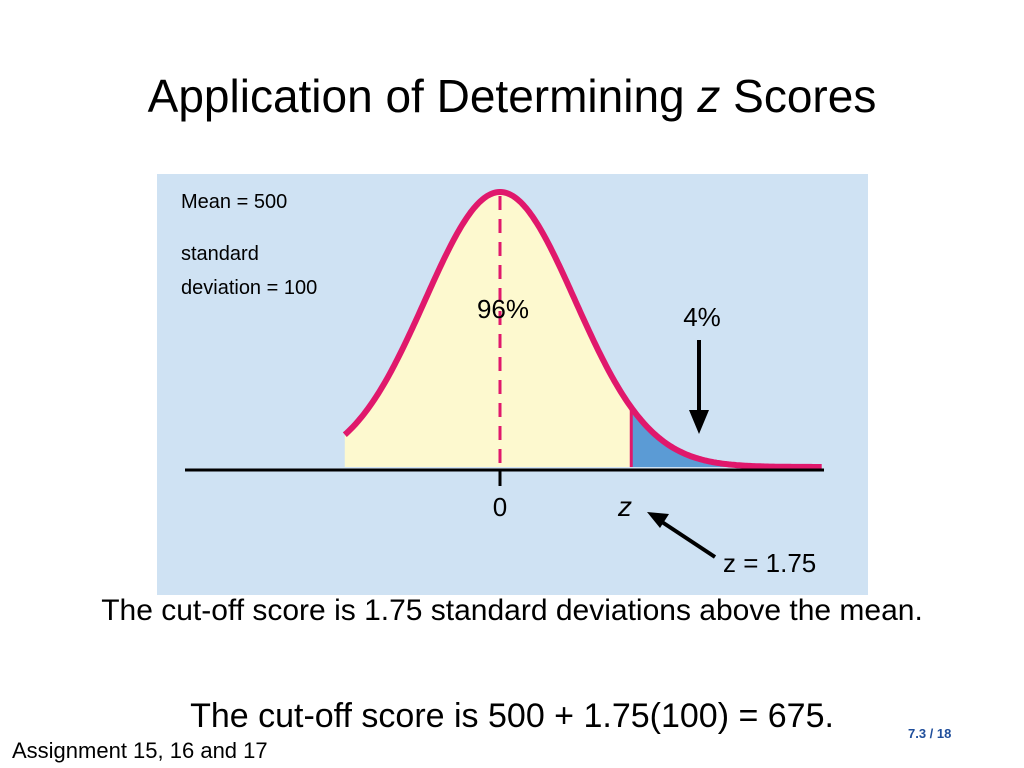 The image size is (1024, 768). Describe the element at coordinates (220, 254) in the screenshot. I see `sd-label-line1: standard` at that location.